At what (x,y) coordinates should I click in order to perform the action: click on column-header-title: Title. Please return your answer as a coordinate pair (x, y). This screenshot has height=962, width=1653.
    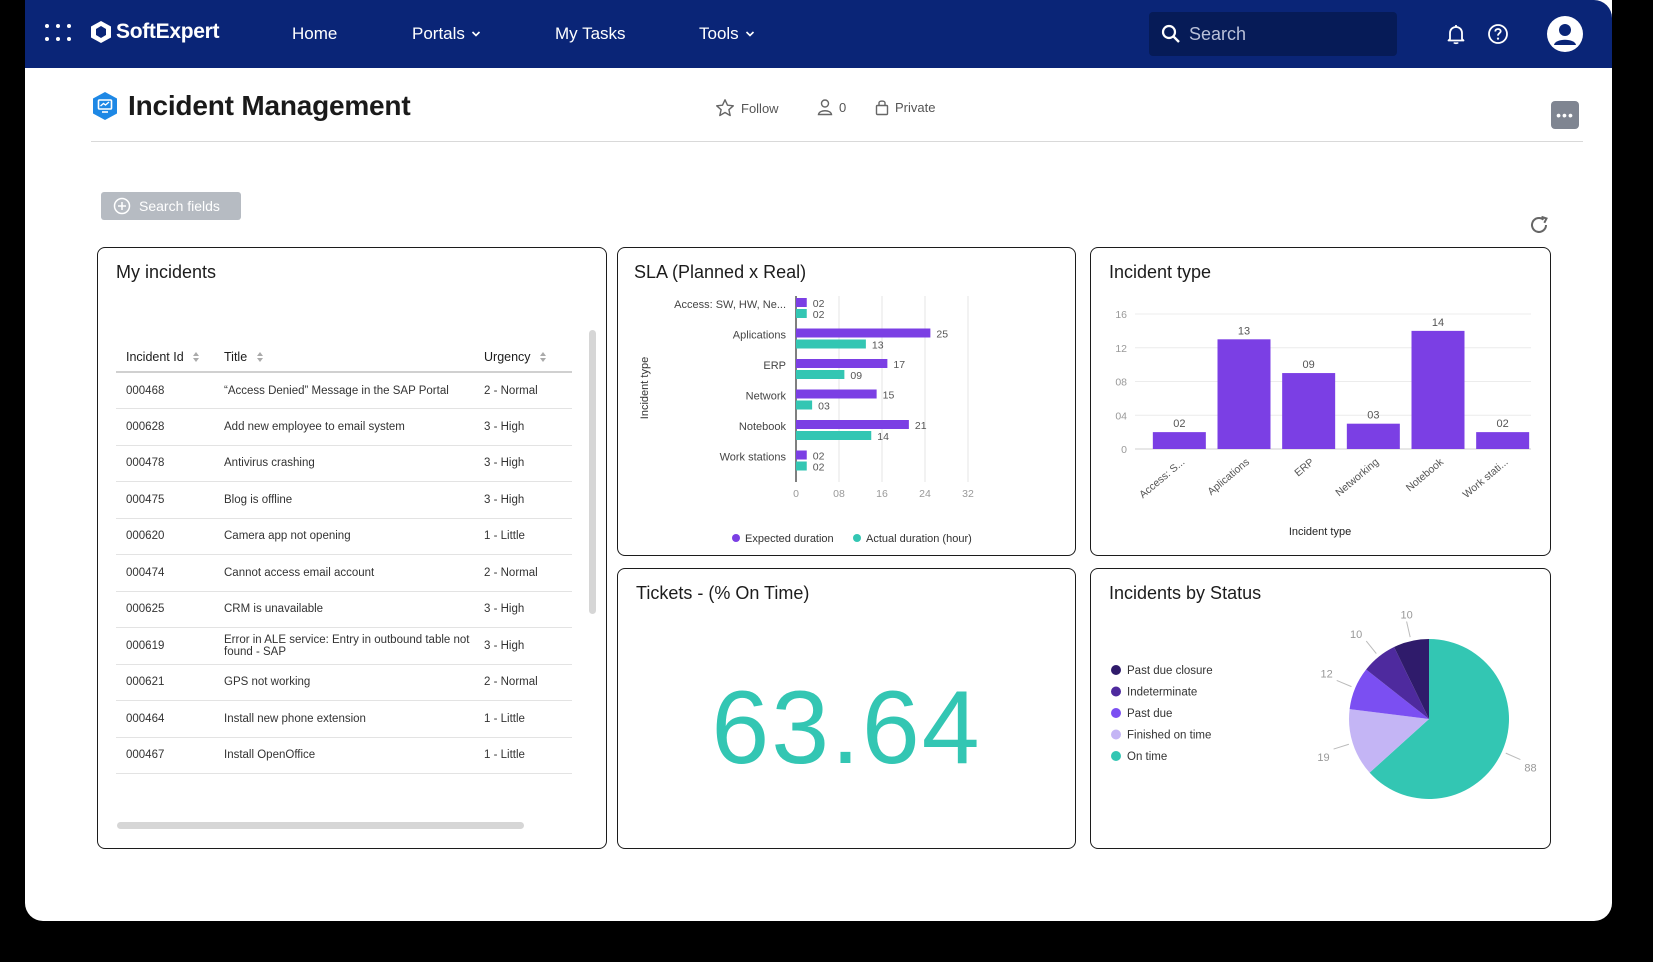
    Looking at the image, I should click on (354, 357).